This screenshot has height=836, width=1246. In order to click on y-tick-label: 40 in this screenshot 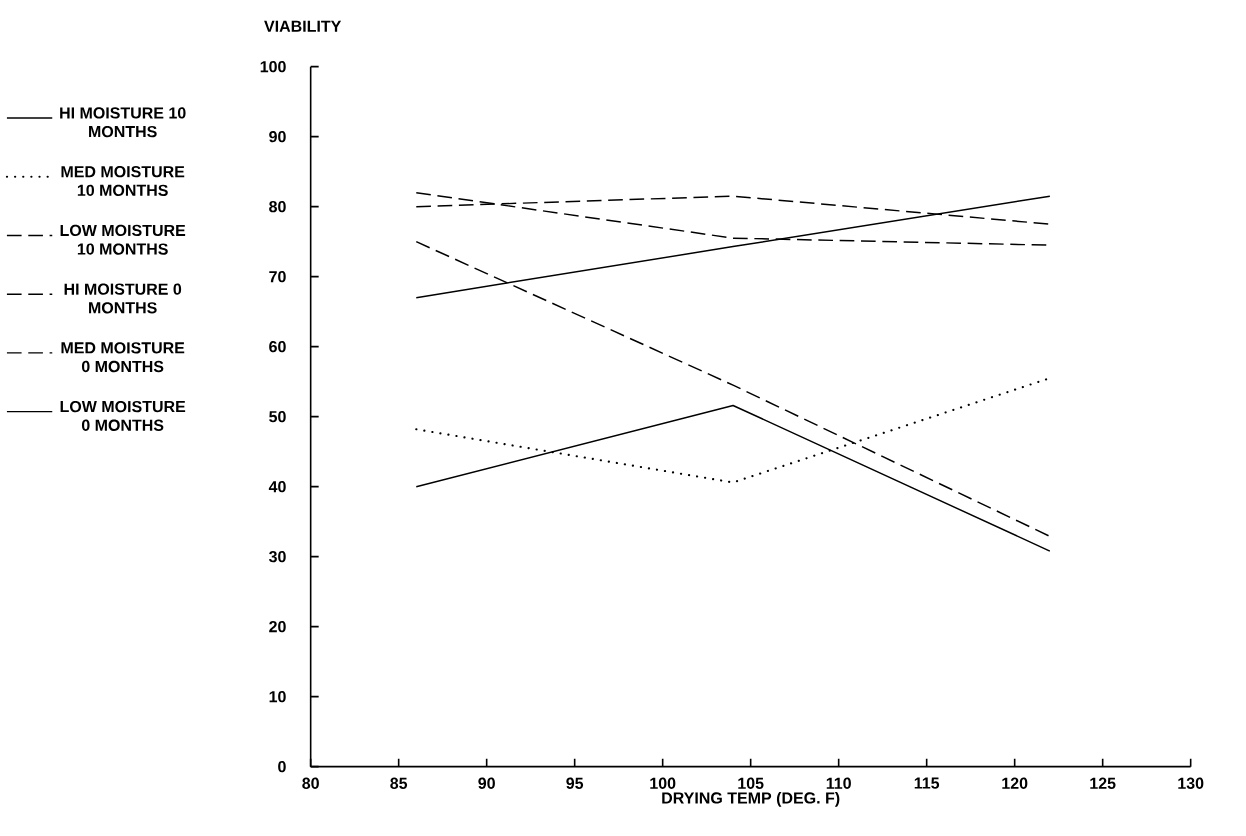, I will do `click(277, 487)`.